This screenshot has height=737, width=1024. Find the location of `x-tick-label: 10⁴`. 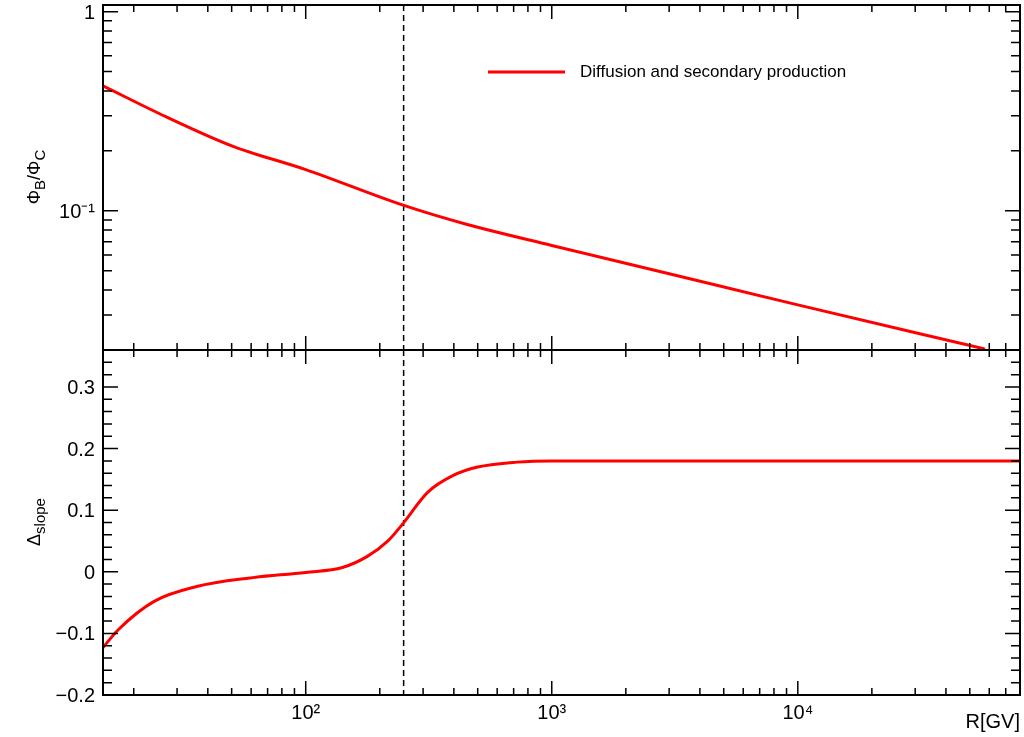

x-tick-label: 10⁴ is located at coordinates (798, 711).